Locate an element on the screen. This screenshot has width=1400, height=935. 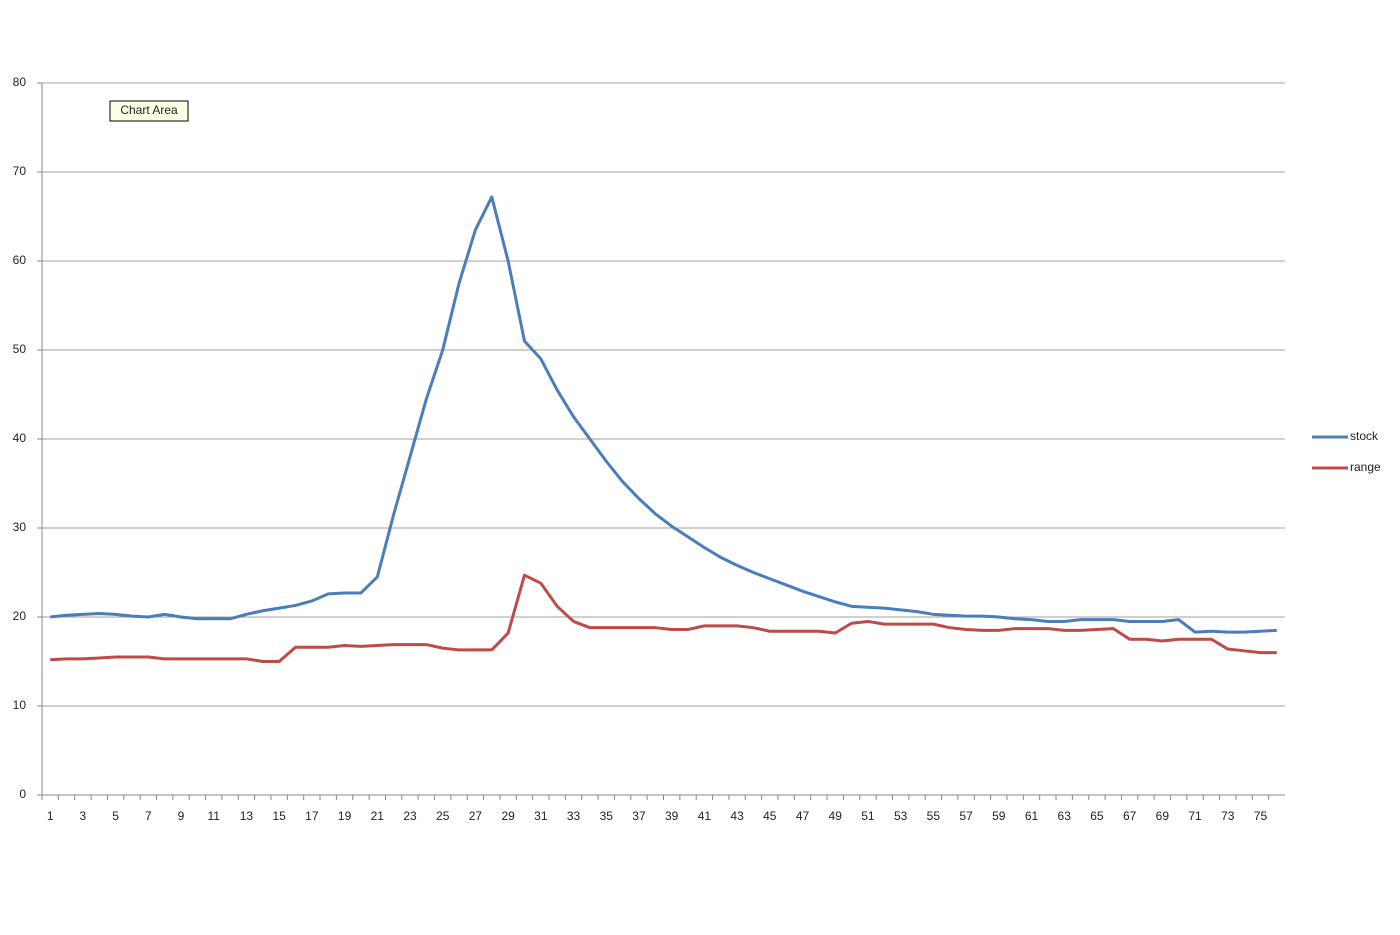
x-tick-label: 69 is located at coordinates (1163, 816).